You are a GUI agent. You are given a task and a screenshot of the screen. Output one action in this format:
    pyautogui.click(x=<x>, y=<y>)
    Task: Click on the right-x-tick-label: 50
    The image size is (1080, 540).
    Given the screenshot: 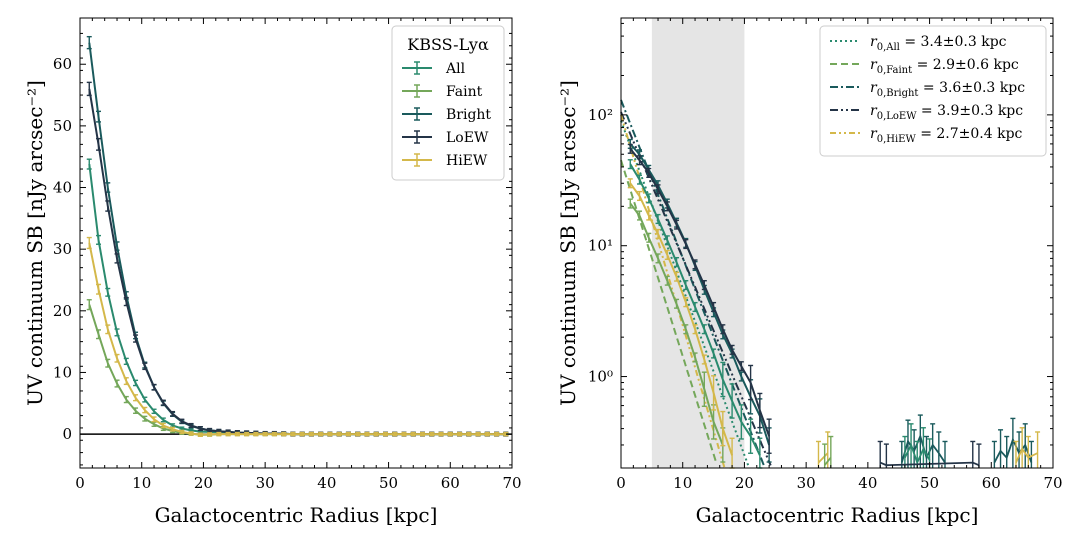 What is the action you would take?
    pyautogui.click(x=929, y=483)
    